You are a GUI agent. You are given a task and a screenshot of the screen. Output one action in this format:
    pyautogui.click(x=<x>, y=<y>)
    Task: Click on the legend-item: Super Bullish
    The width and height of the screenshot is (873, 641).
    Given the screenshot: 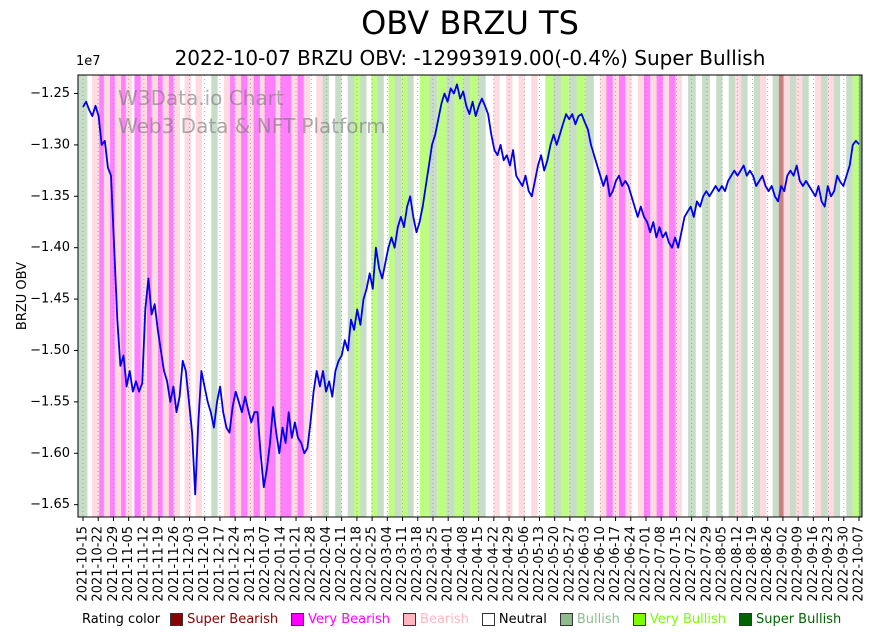 What is the action you would take?
    pyautogui.click(x=790, y=619)
    